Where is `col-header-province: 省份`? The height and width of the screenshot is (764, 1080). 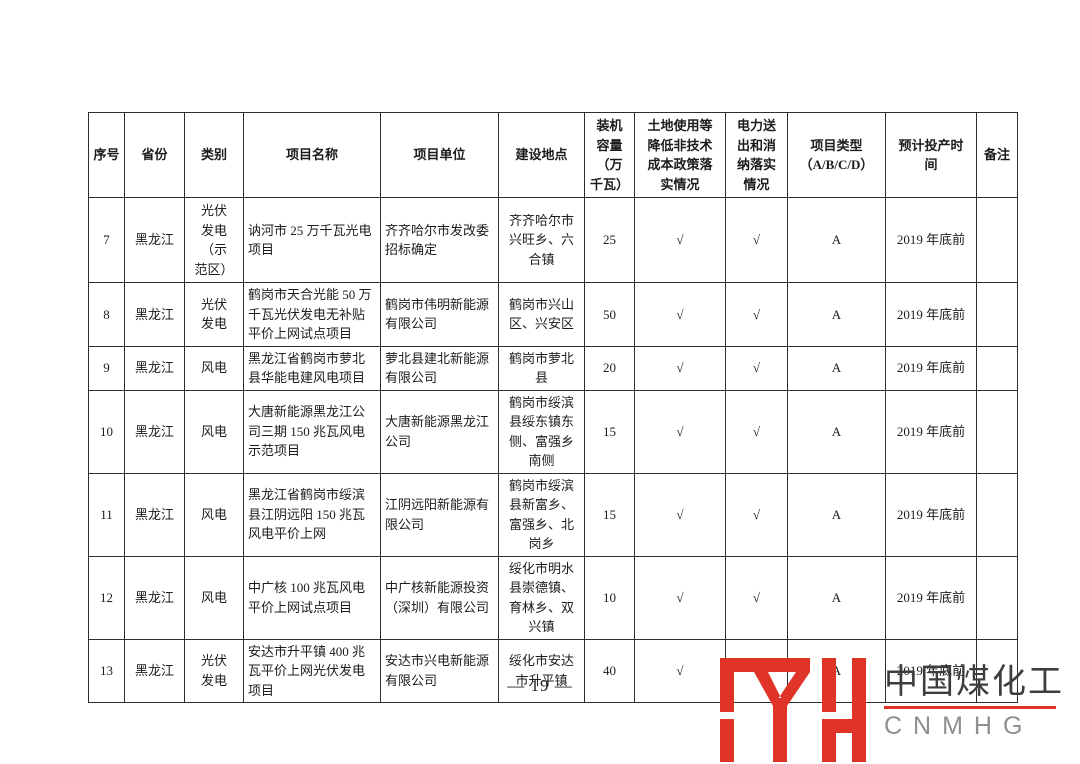 col-header-province: 省份 is located at coordinates (154, 155).